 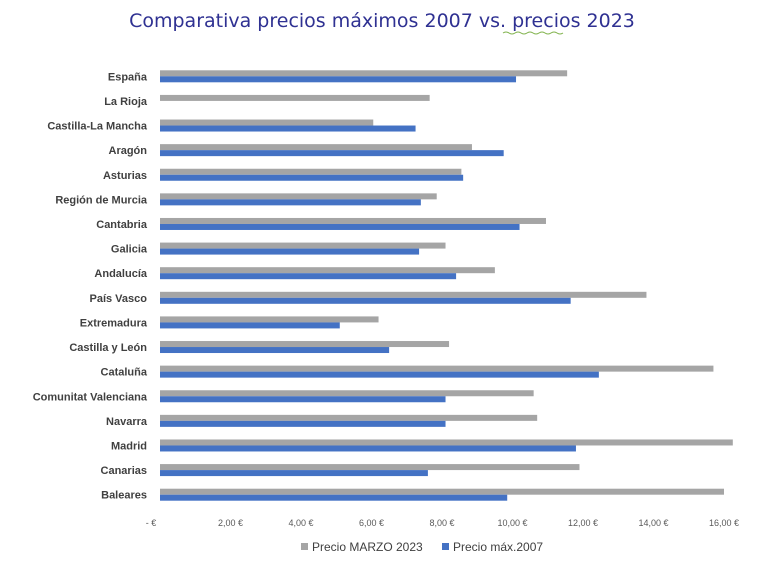 What do you see at coordinates (437, 368) in the screenshot?
I see `bar-precio-marzo-2023-cataluna` at bounding box center [437, 368].